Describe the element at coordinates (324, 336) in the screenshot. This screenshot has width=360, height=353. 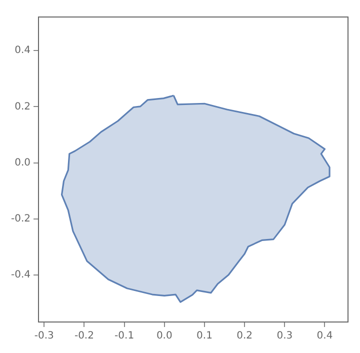
I see `x-tick-label: 0.4` at that location.